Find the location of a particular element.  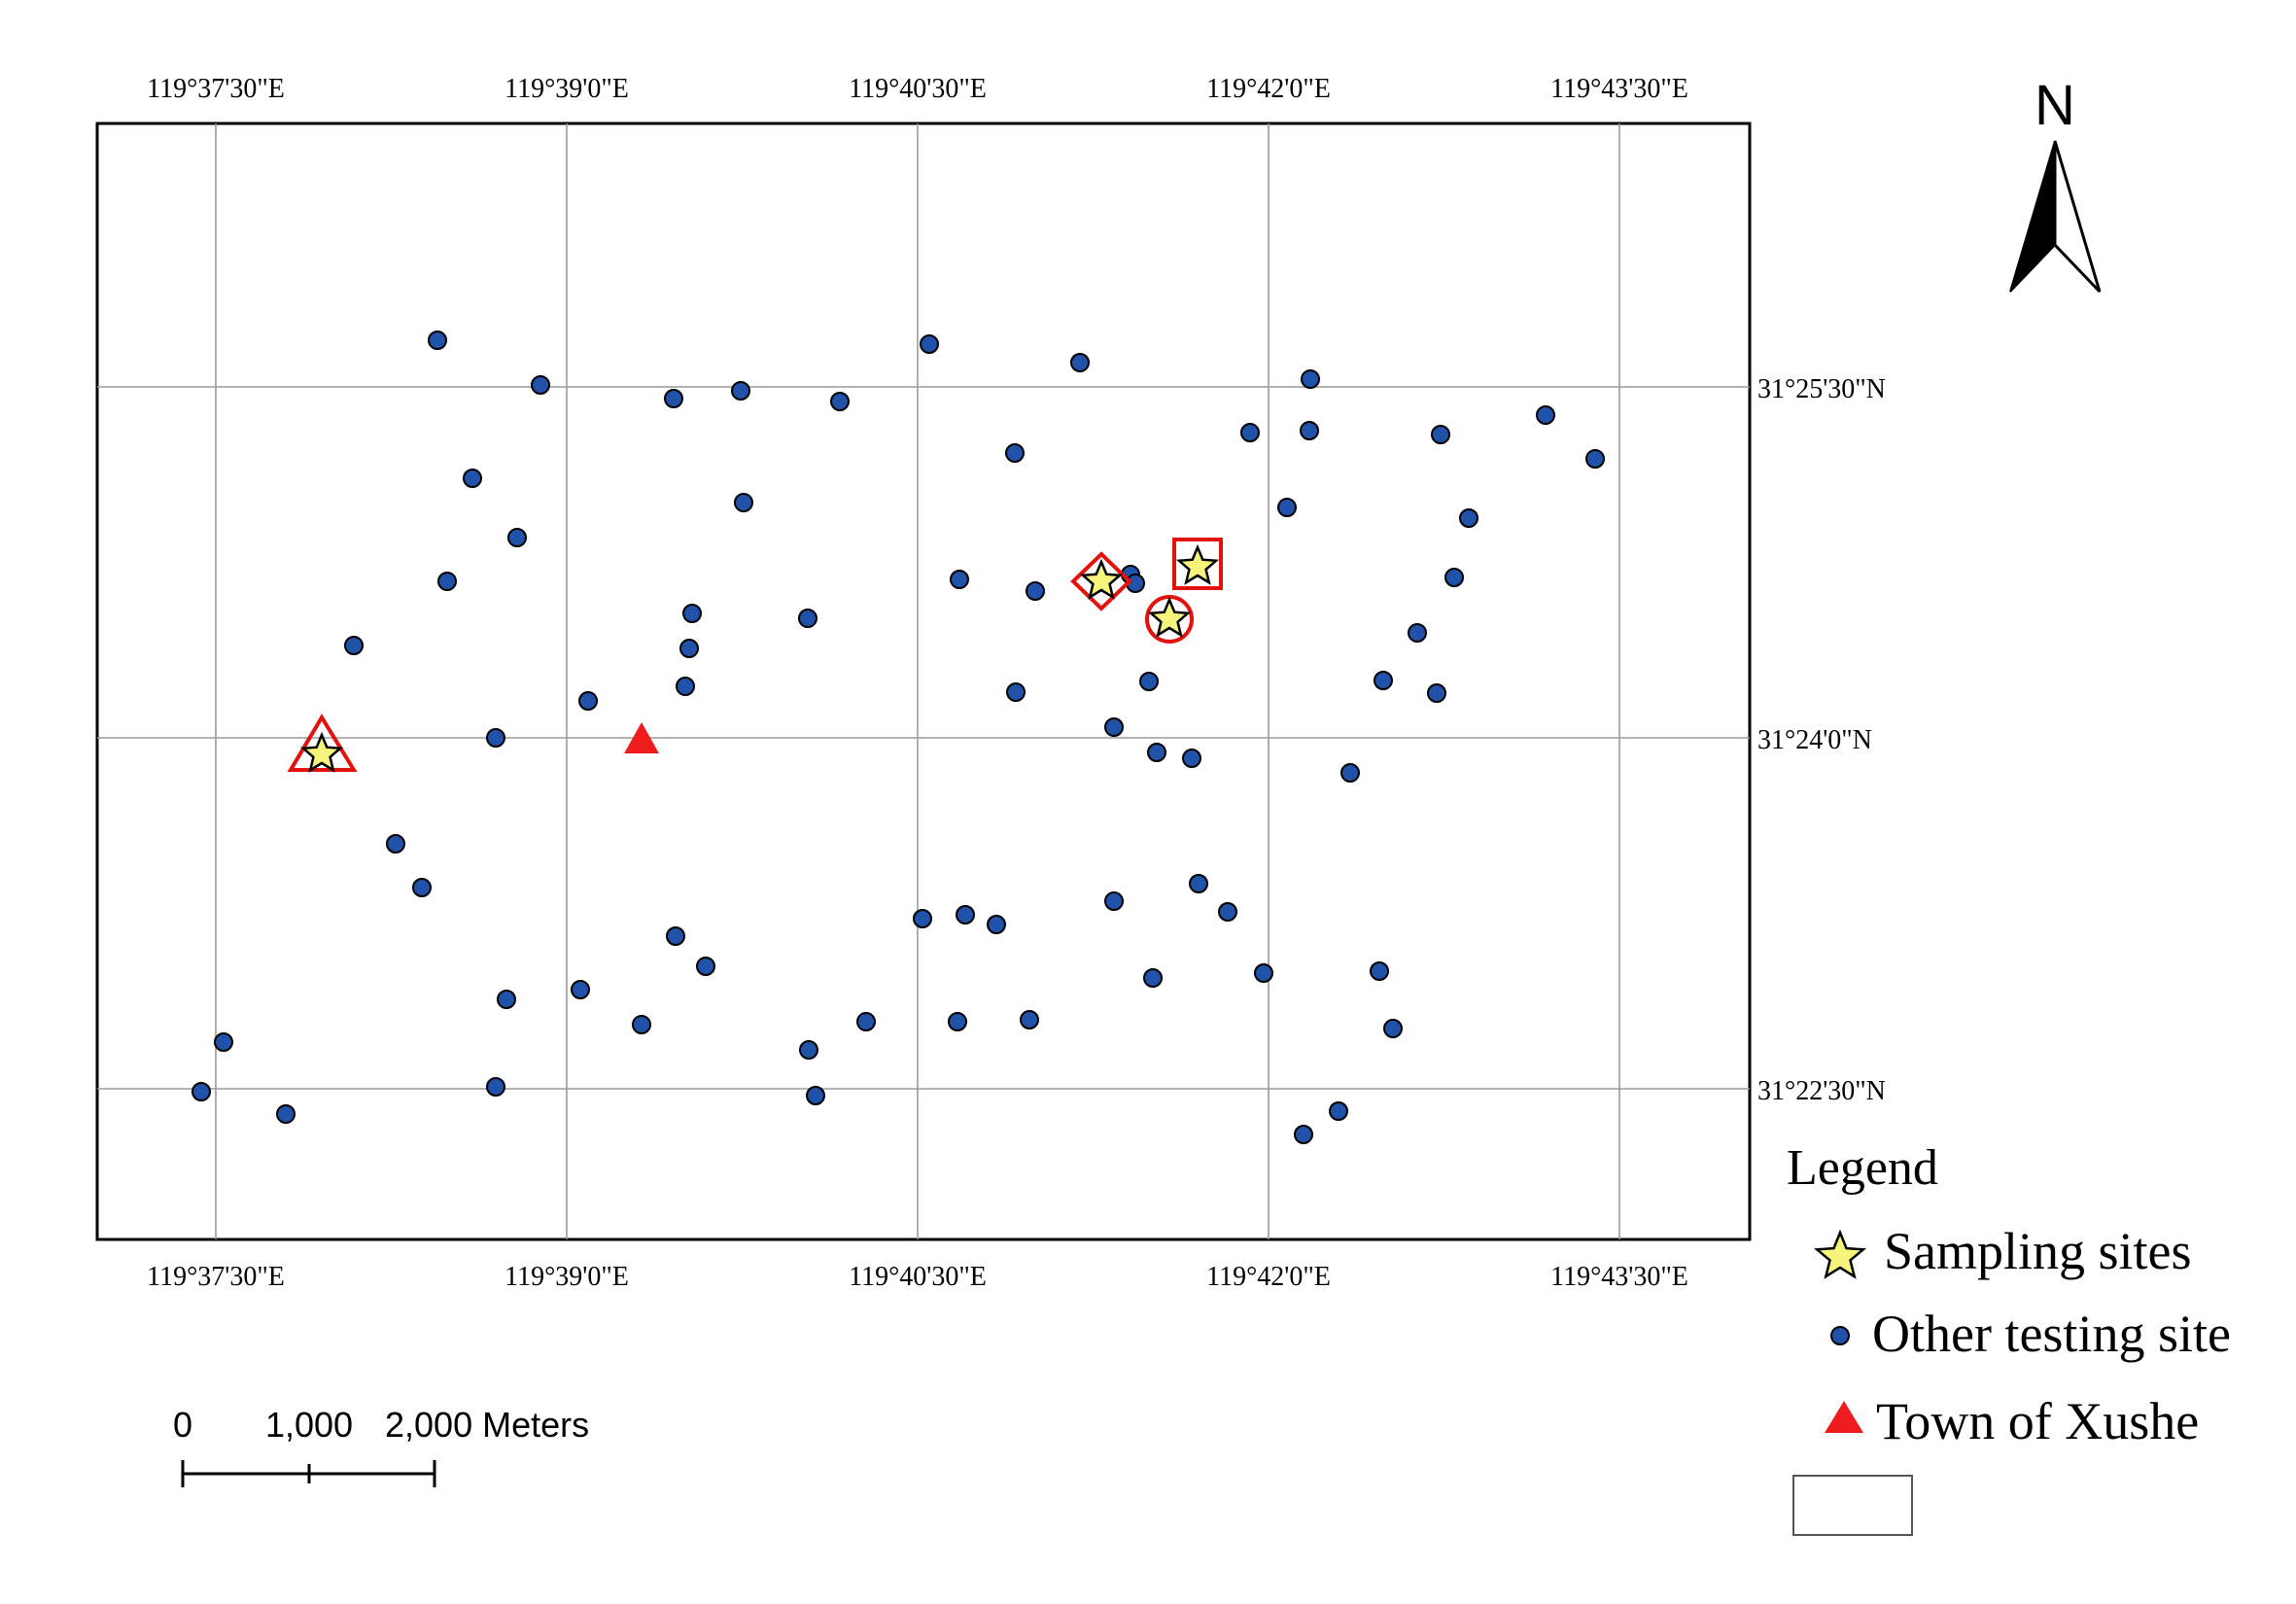

legend-label-sampling: Sampling sites is located at coordinates (2038, 1251).